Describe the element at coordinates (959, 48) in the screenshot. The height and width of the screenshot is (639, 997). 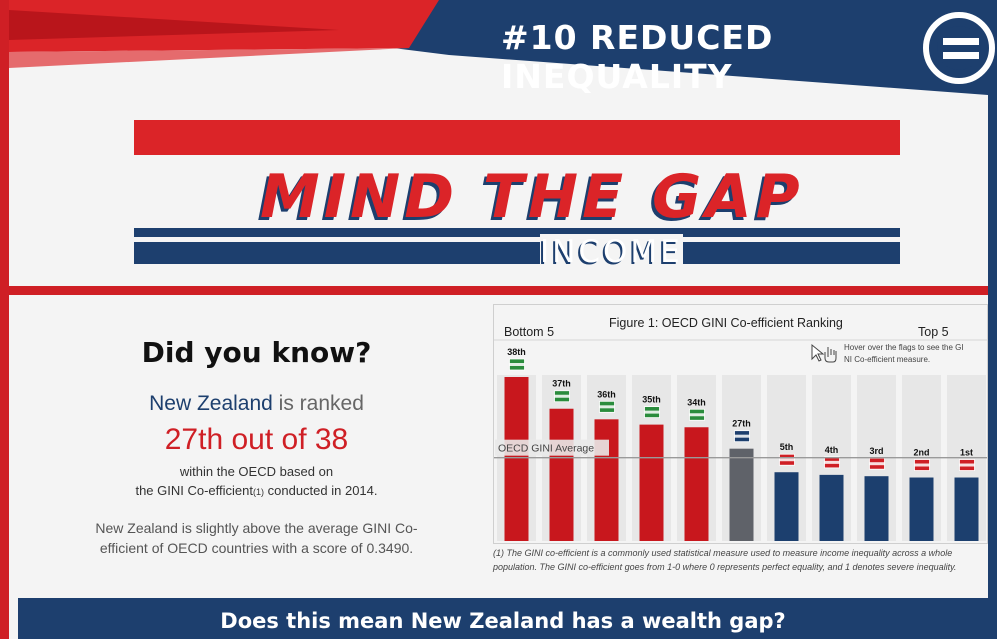
I see `equals-circle-icon` at that location.